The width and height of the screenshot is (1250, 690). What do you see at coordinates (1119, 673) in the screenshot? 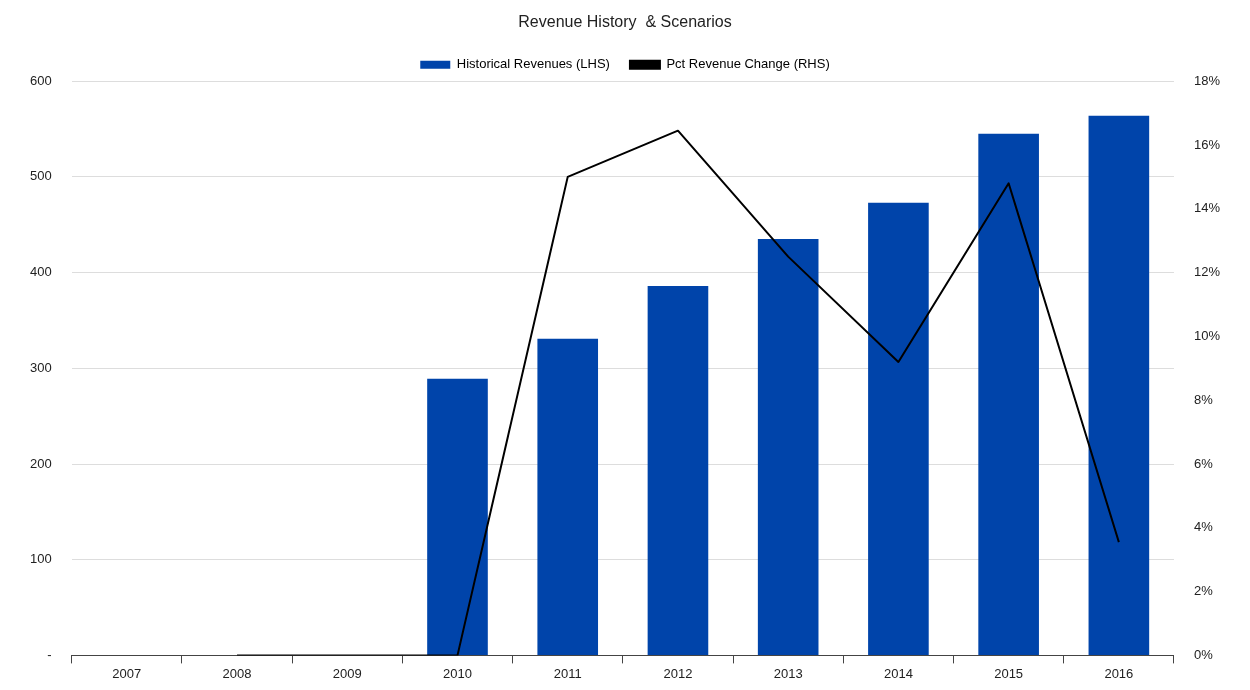
I see `x-tick-label: 2016` at bounding box center [1119, 673].